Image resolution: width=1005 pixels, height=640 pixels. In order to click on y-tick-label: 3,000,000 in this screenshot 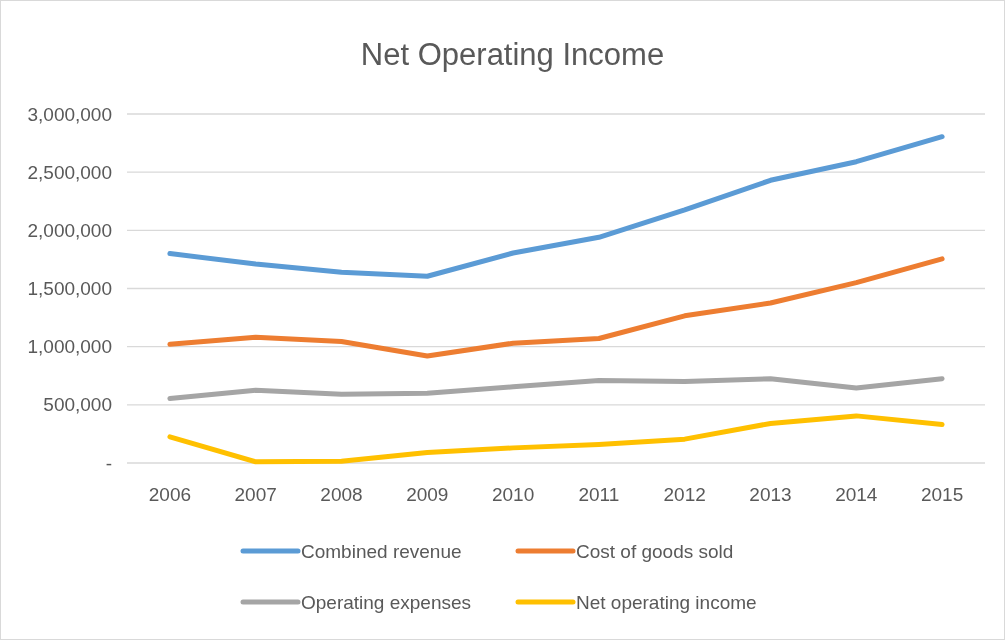, I will do `click(69, 114)`.